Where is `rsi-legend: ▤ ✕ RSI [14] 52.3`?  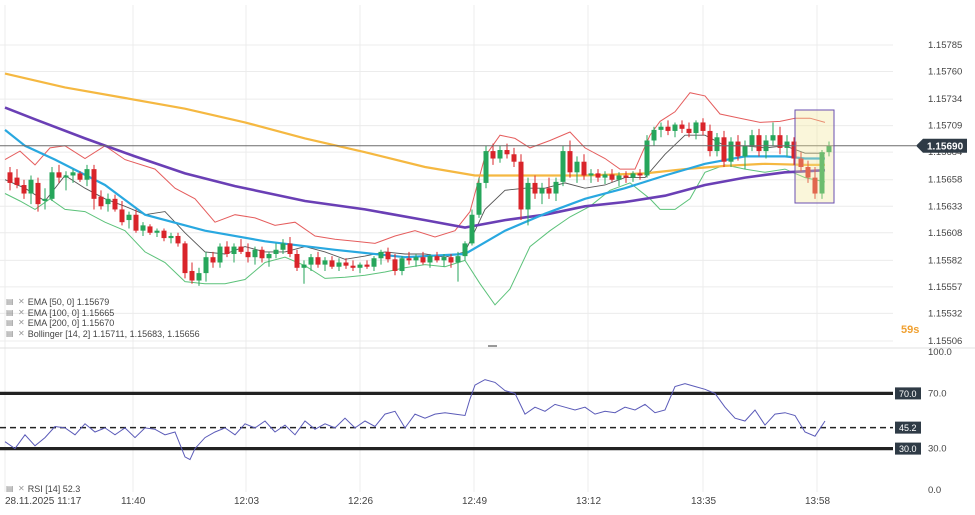
rsi-legend: ▤ ✕ RSI [14] 52.3 is located at coordinates (43, 489).